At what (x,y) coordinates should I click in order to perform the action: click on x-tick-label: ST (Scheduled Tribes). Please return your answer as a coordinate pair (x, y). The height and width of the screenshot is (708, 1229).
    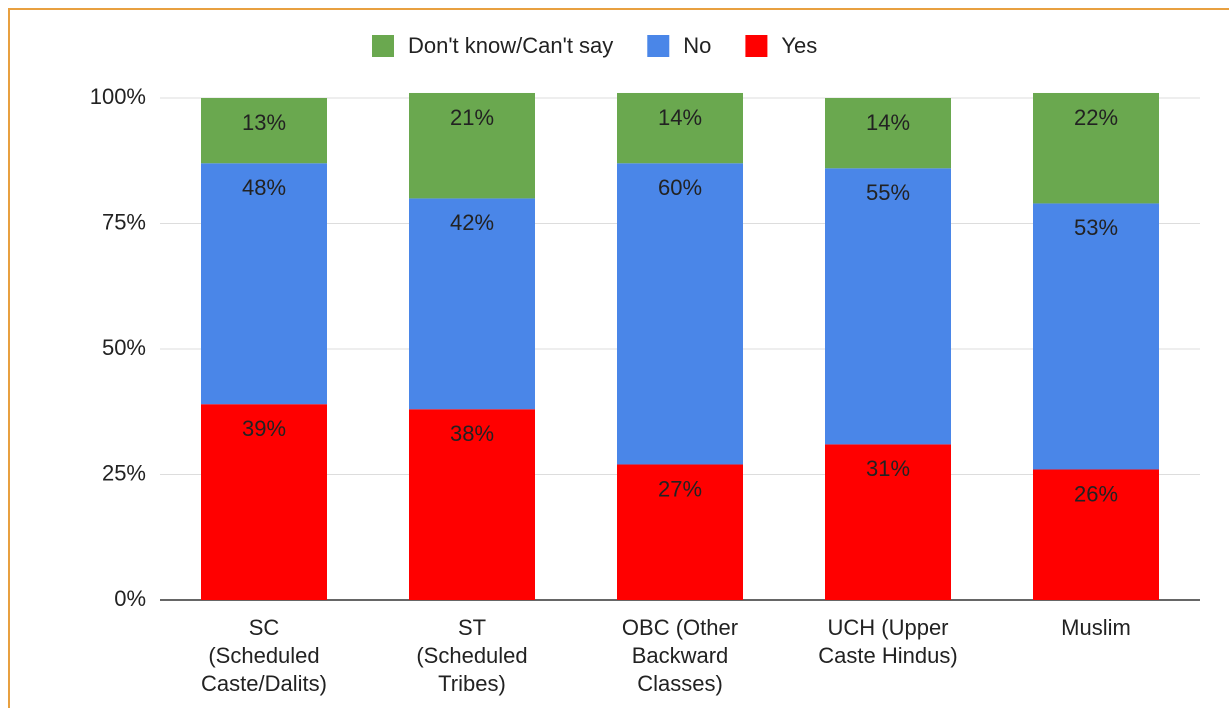
    Looking at the image, I should click on (472, 655).